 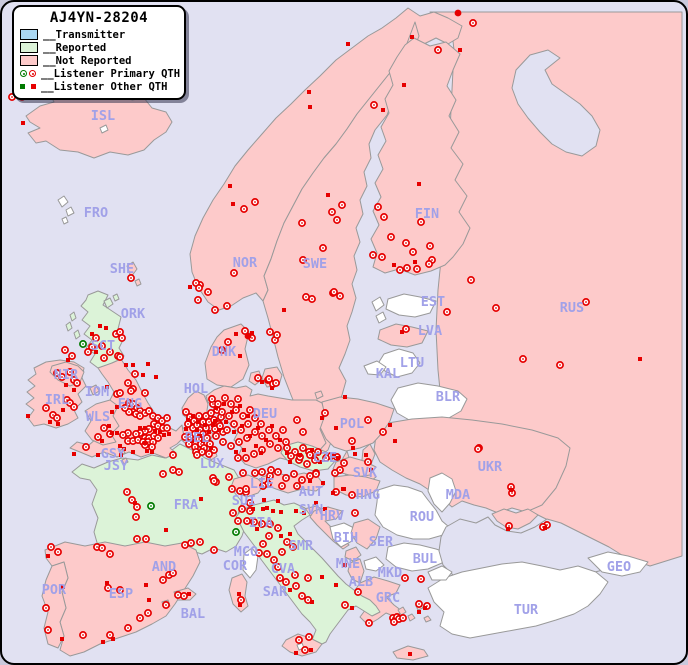 I want to click on country-label-gsy: GSY, so click(x=113, y=454).